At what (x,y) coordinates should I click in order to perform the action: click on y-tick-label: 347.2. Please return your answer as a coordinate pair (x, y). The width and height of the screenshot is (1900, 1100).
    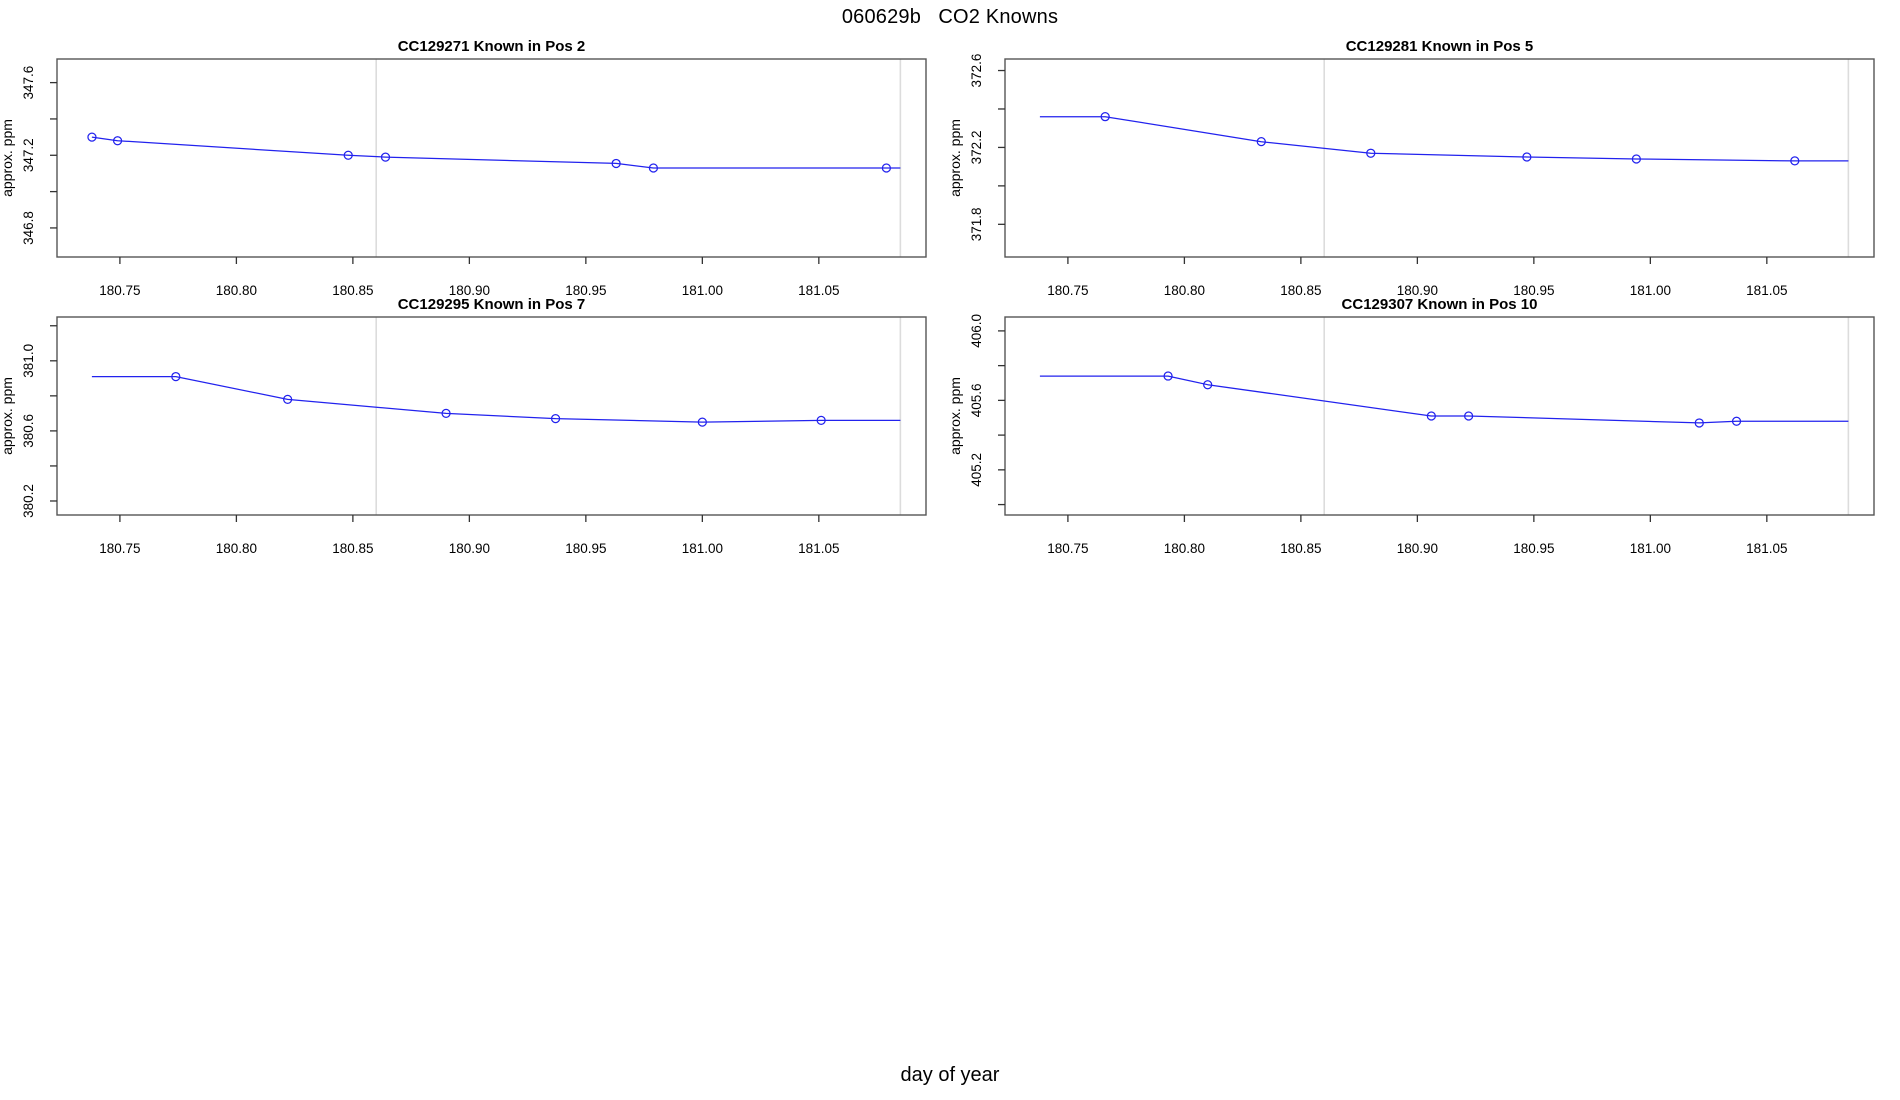
    Looking at the image, I should click on (28, 155).